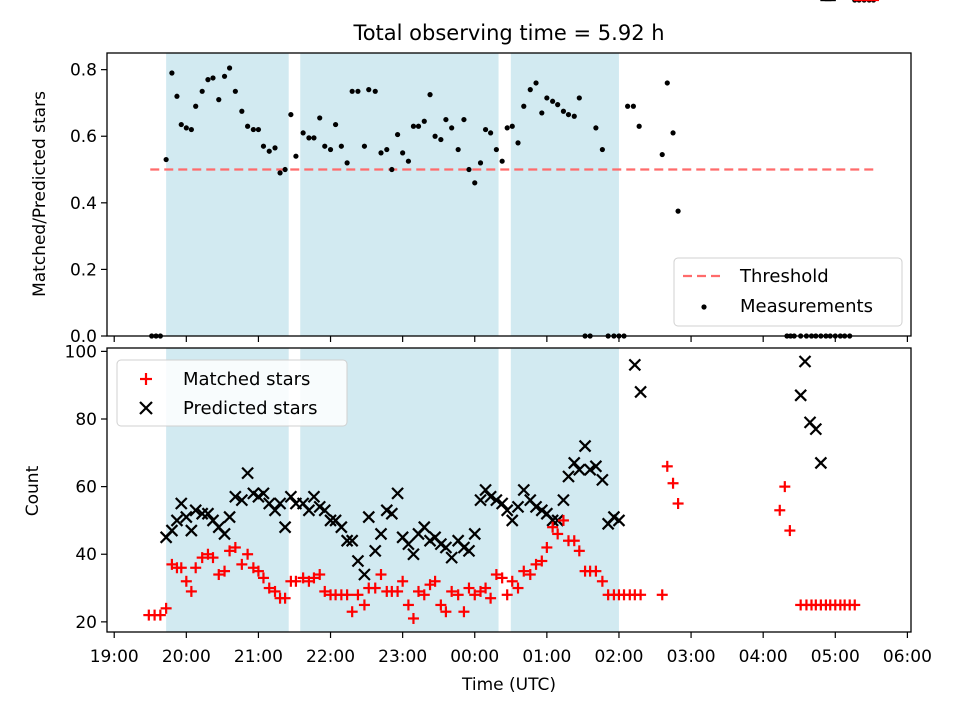  Describe the element at coordinates (88, 204) in the screenshot. I see `top-y-ticks: 0.0 0.2 0.4 0.6 0.8` at that location.